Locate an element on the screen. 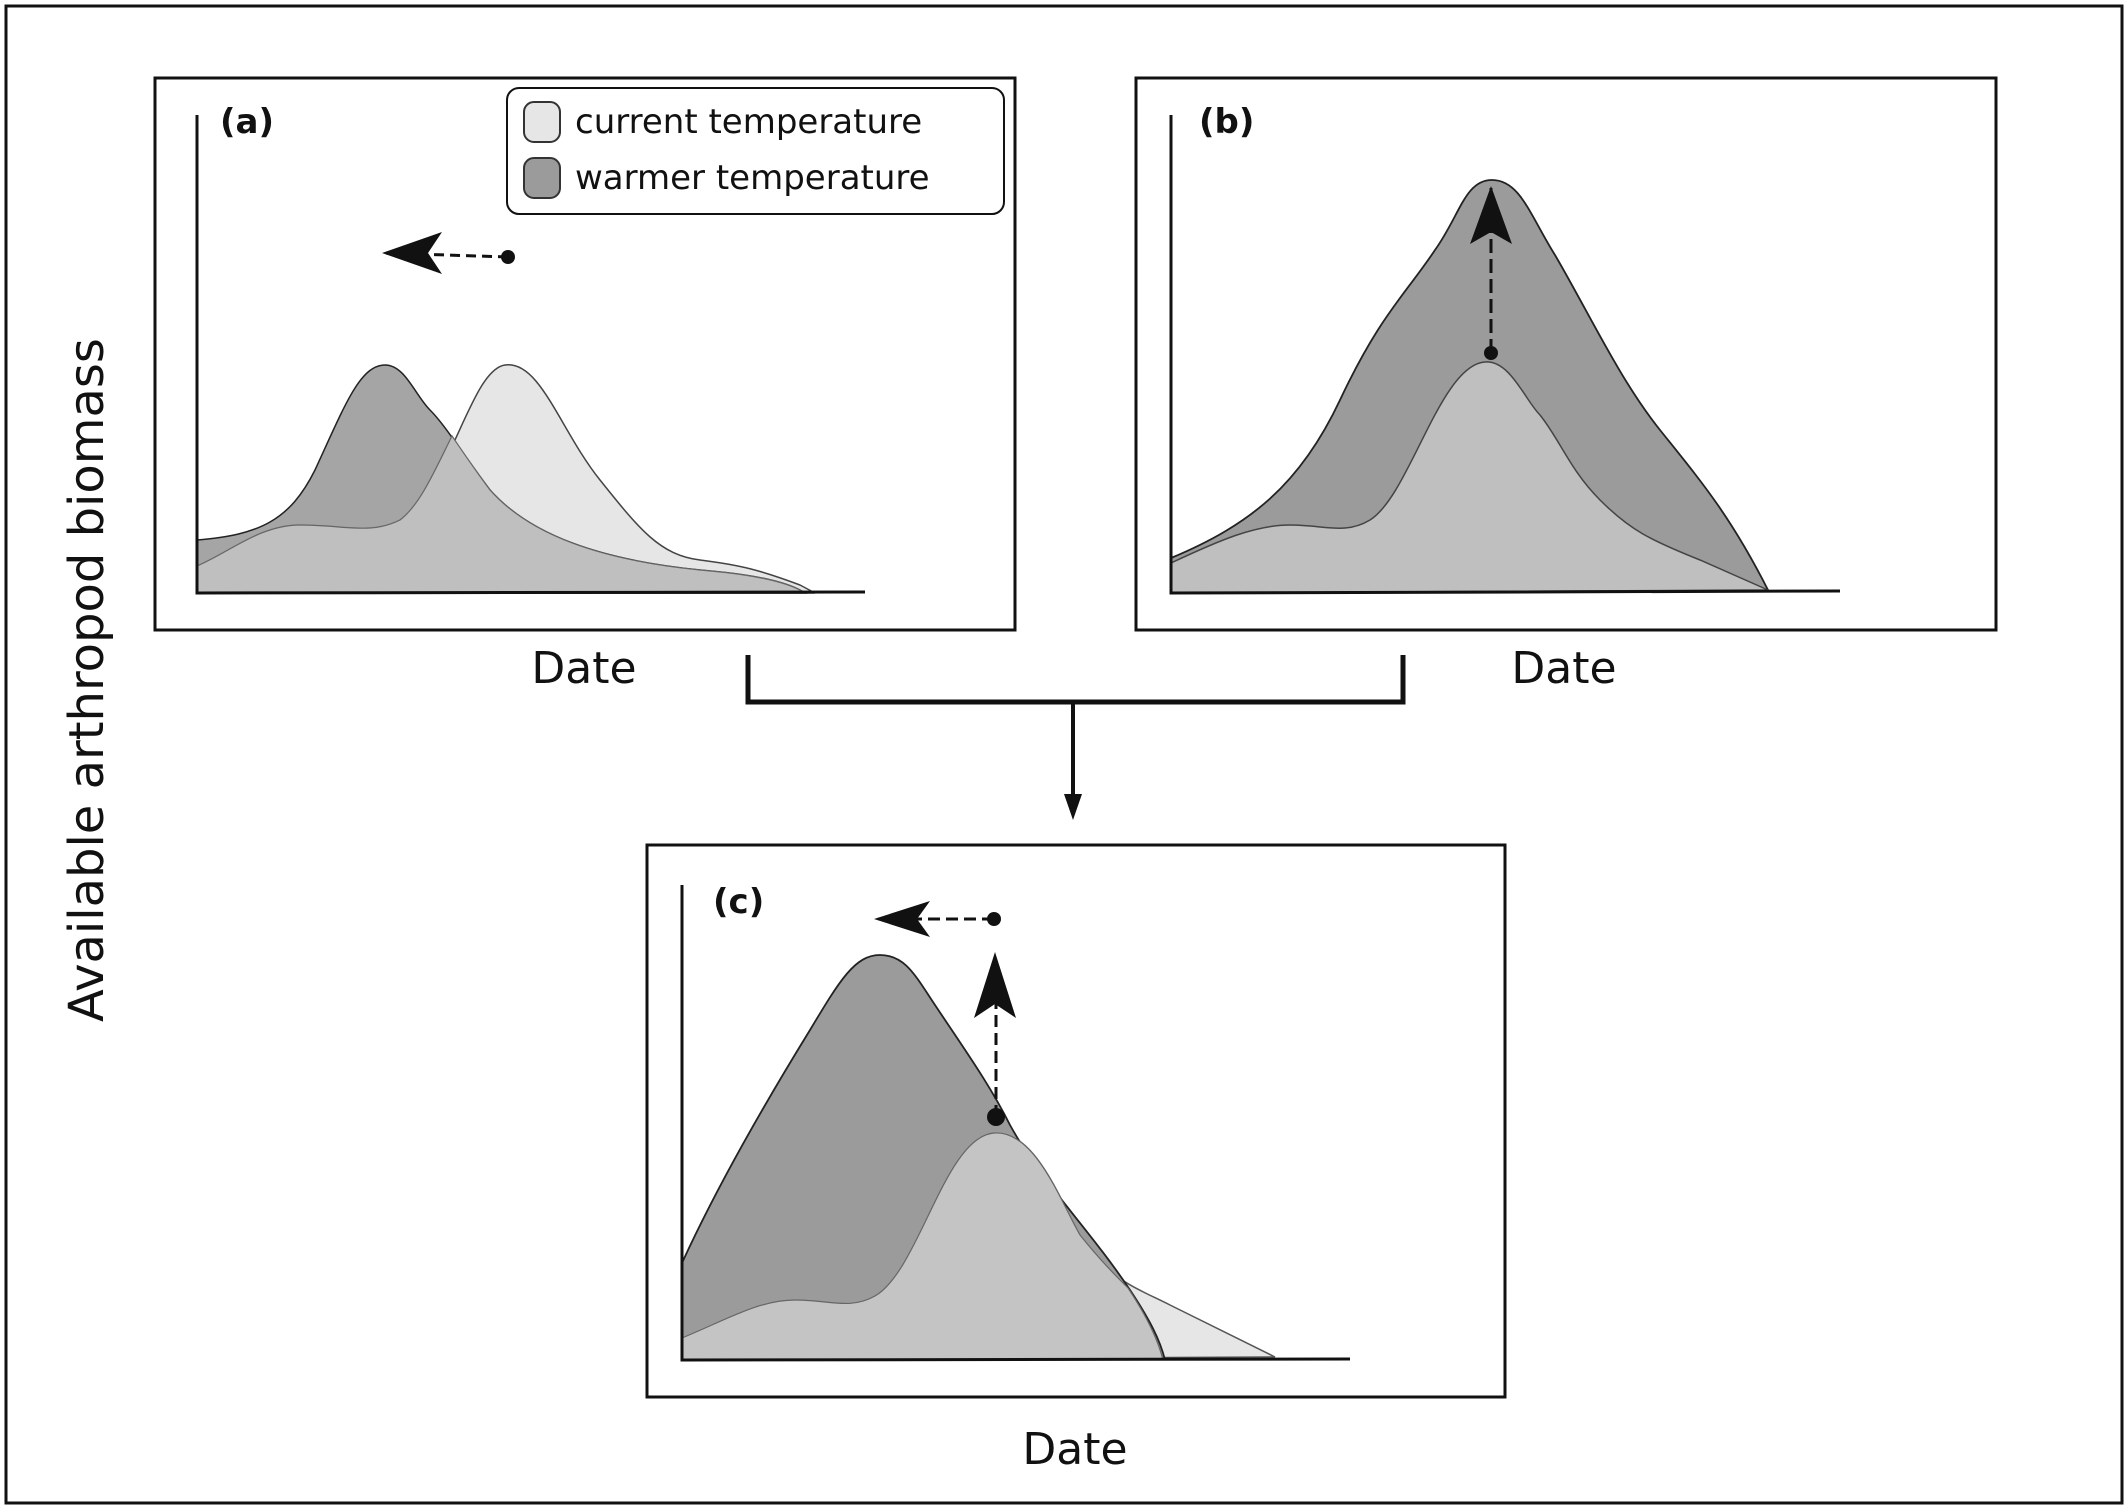  legend-swatch-warmer is located at coordinates (542, 178).